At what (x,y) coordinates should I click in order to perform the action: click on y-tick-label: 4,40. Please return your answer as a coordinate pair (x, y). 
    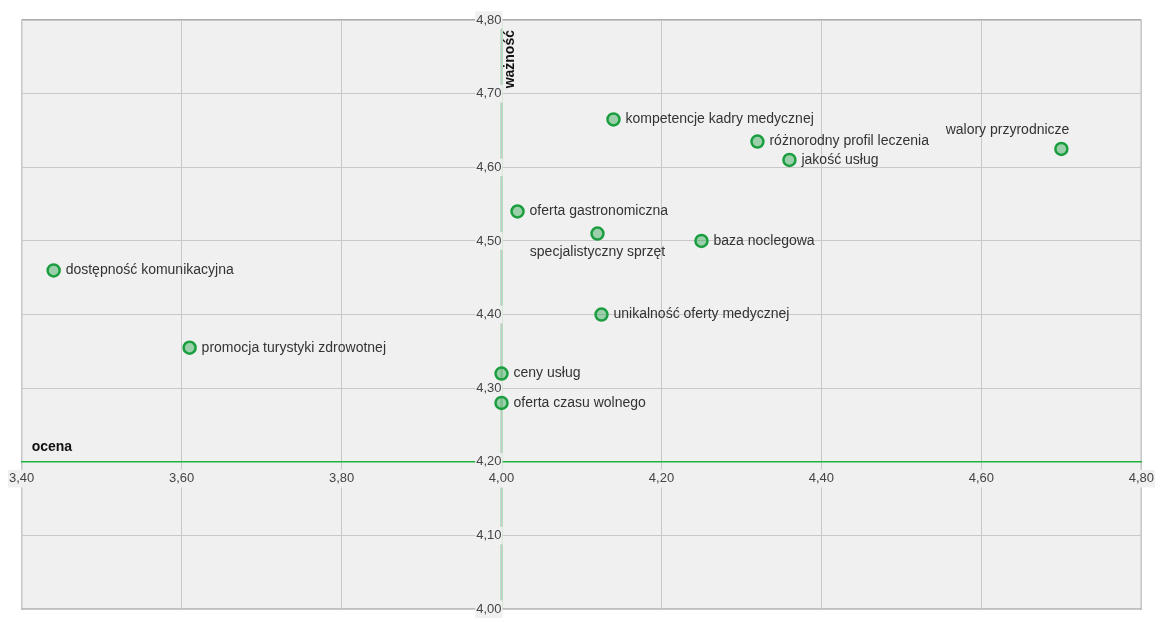
    Looking at the image, I should click on (489, 314).